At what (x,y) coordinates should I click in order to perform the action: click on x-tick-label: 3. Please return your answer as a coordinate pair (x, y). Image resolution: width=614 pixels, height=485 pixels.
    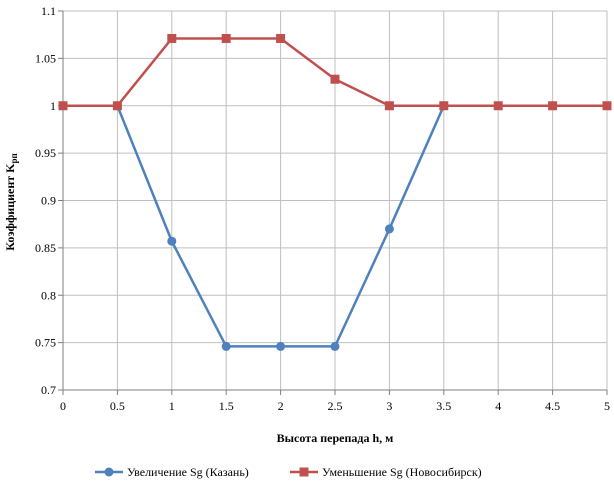
    Looking at the image, I should click on (389, 406).